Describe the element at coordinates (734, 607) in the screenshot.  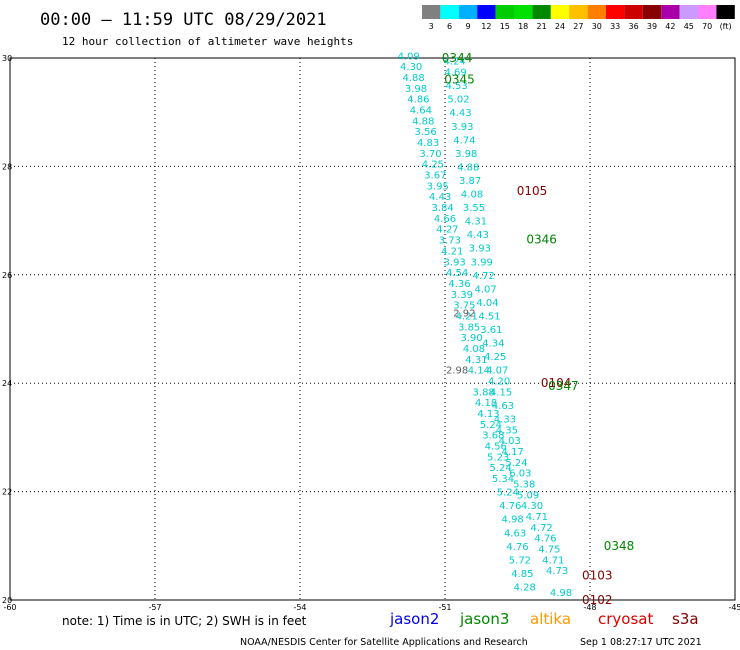
I see `x-tick-label: -45` at that location.